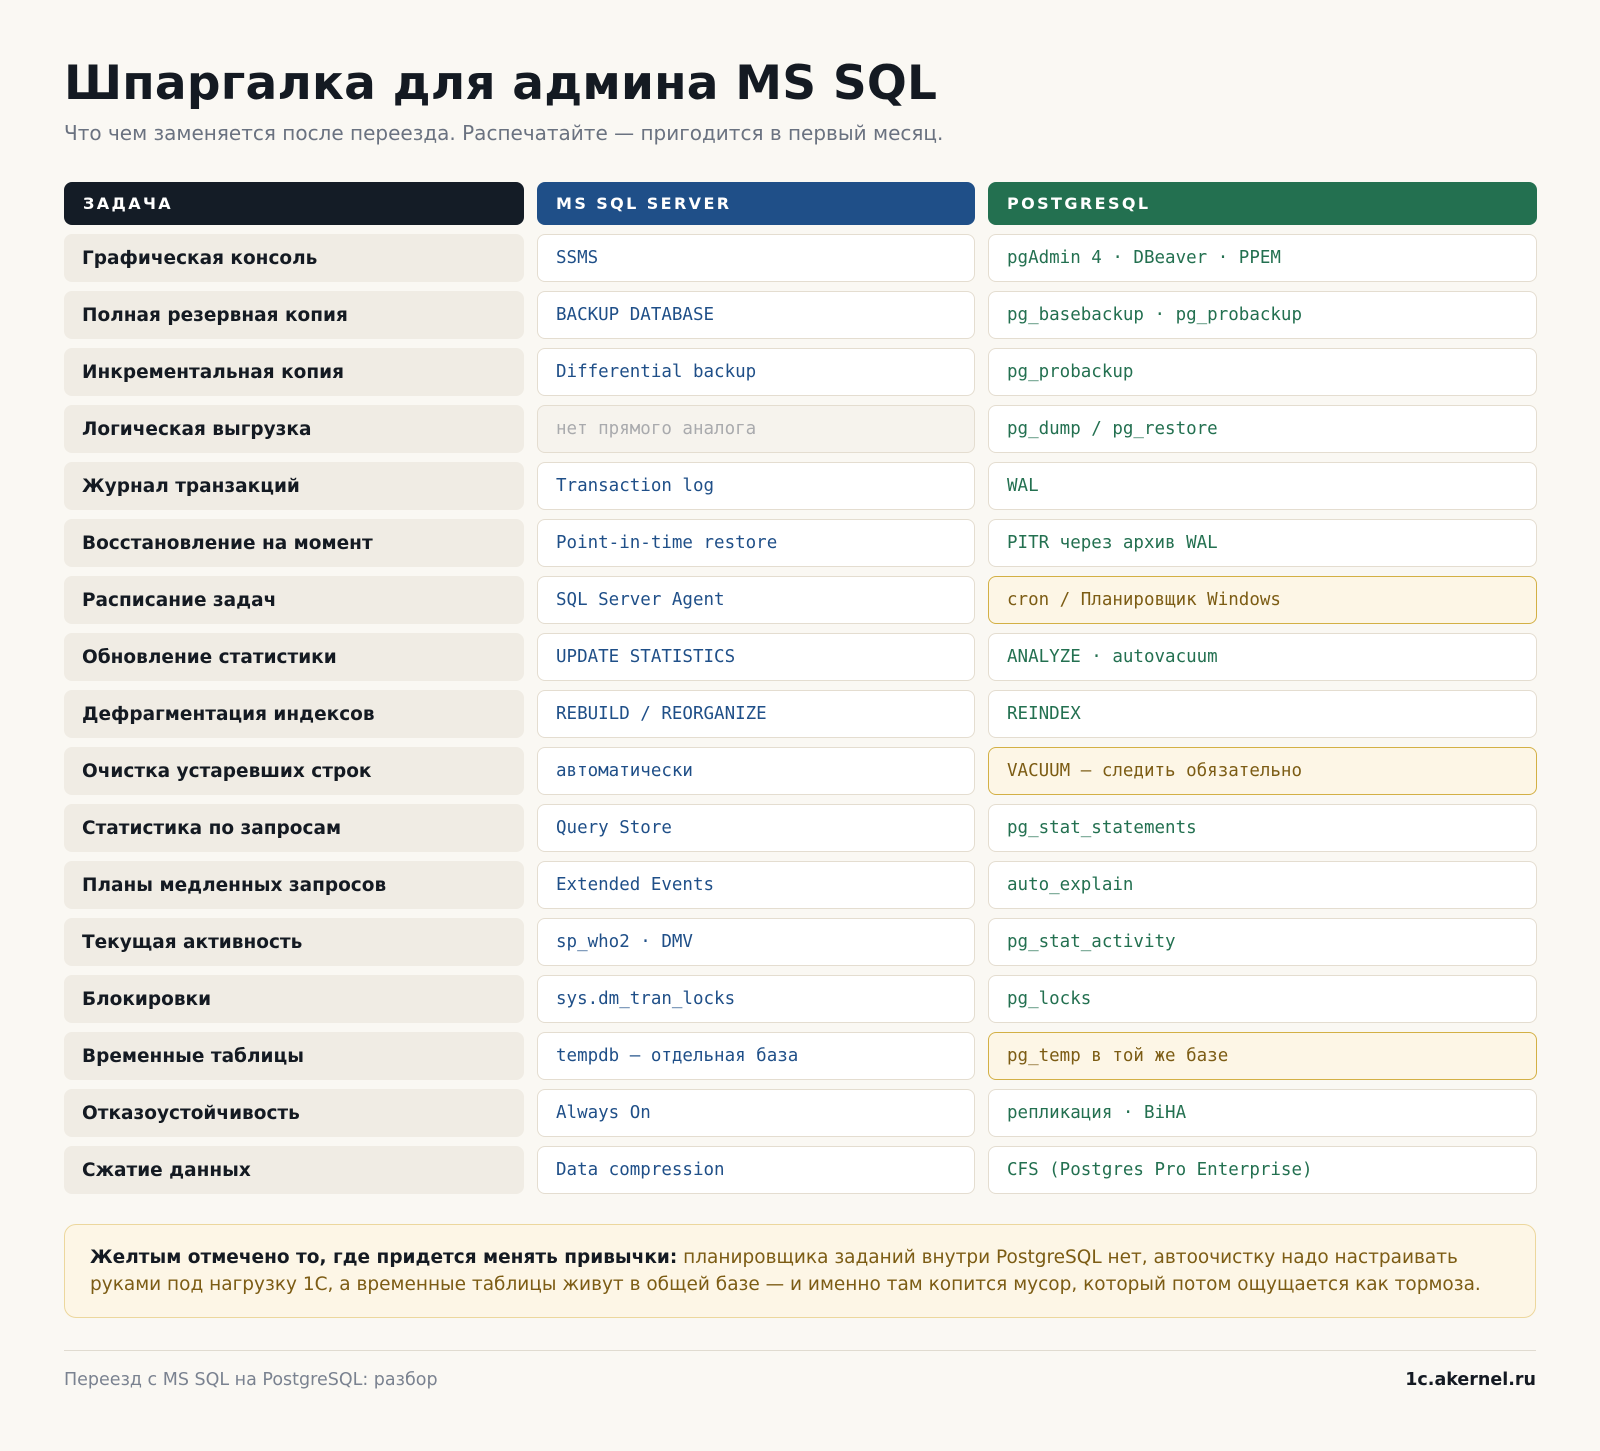  I want to click on mssql-cell: Extended Events, so click(756, 885).